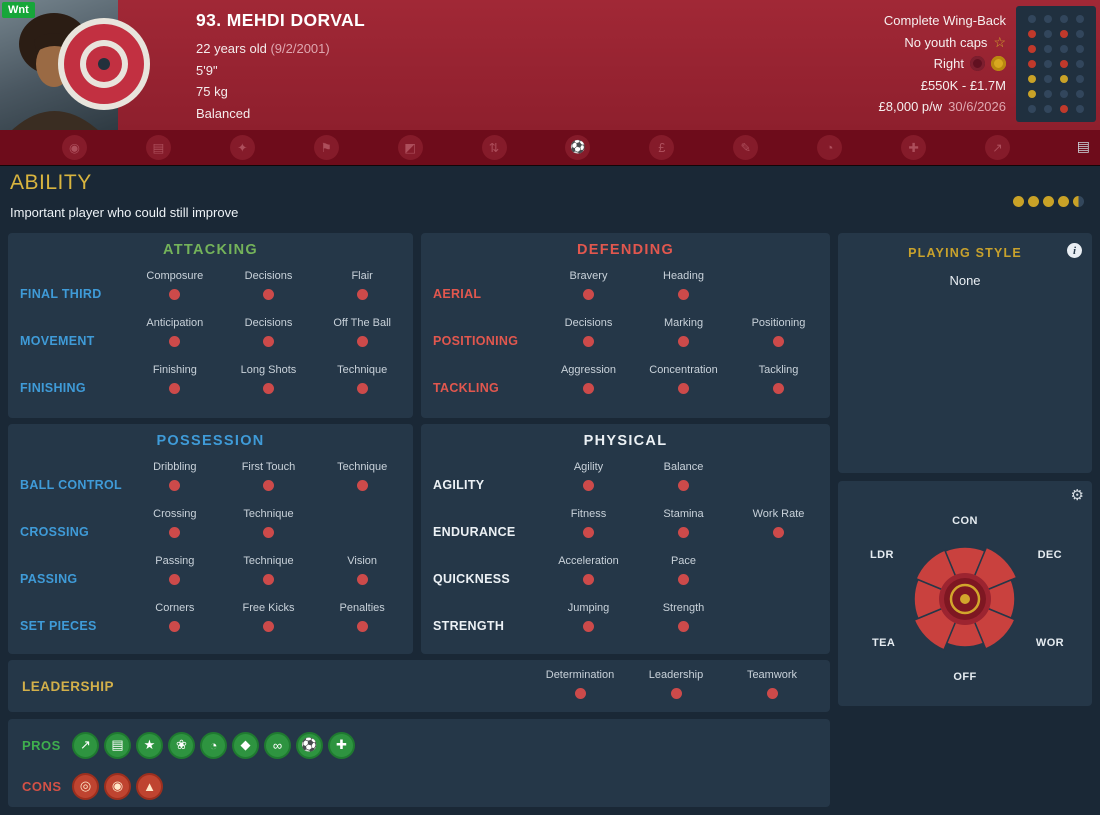  I want to click on role-radar-panel: ⚙ CON LDR DEC TEA WOR OFF, so click(965, 593).